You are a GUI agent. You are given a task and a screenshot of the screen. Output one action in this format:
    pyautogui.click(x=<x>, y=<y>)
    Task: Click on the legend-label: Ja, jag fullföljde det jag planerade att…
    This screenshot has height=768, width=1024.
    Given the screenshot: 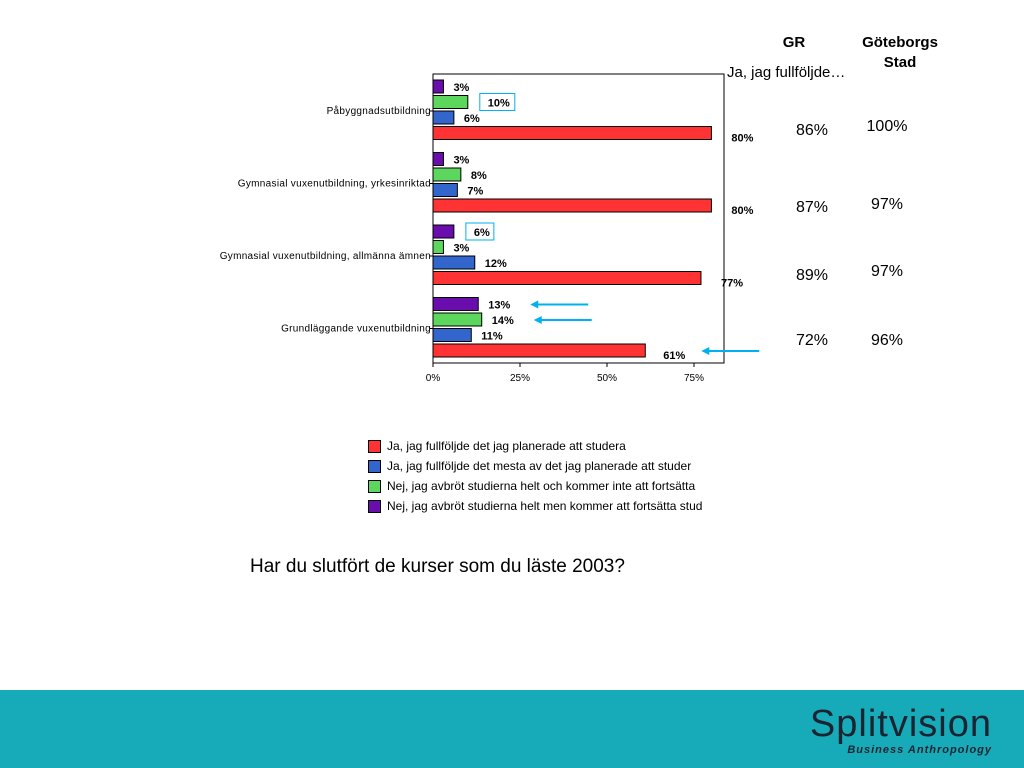 What is the action you would take?
    pyautogui.click(x=506, y=446)
    